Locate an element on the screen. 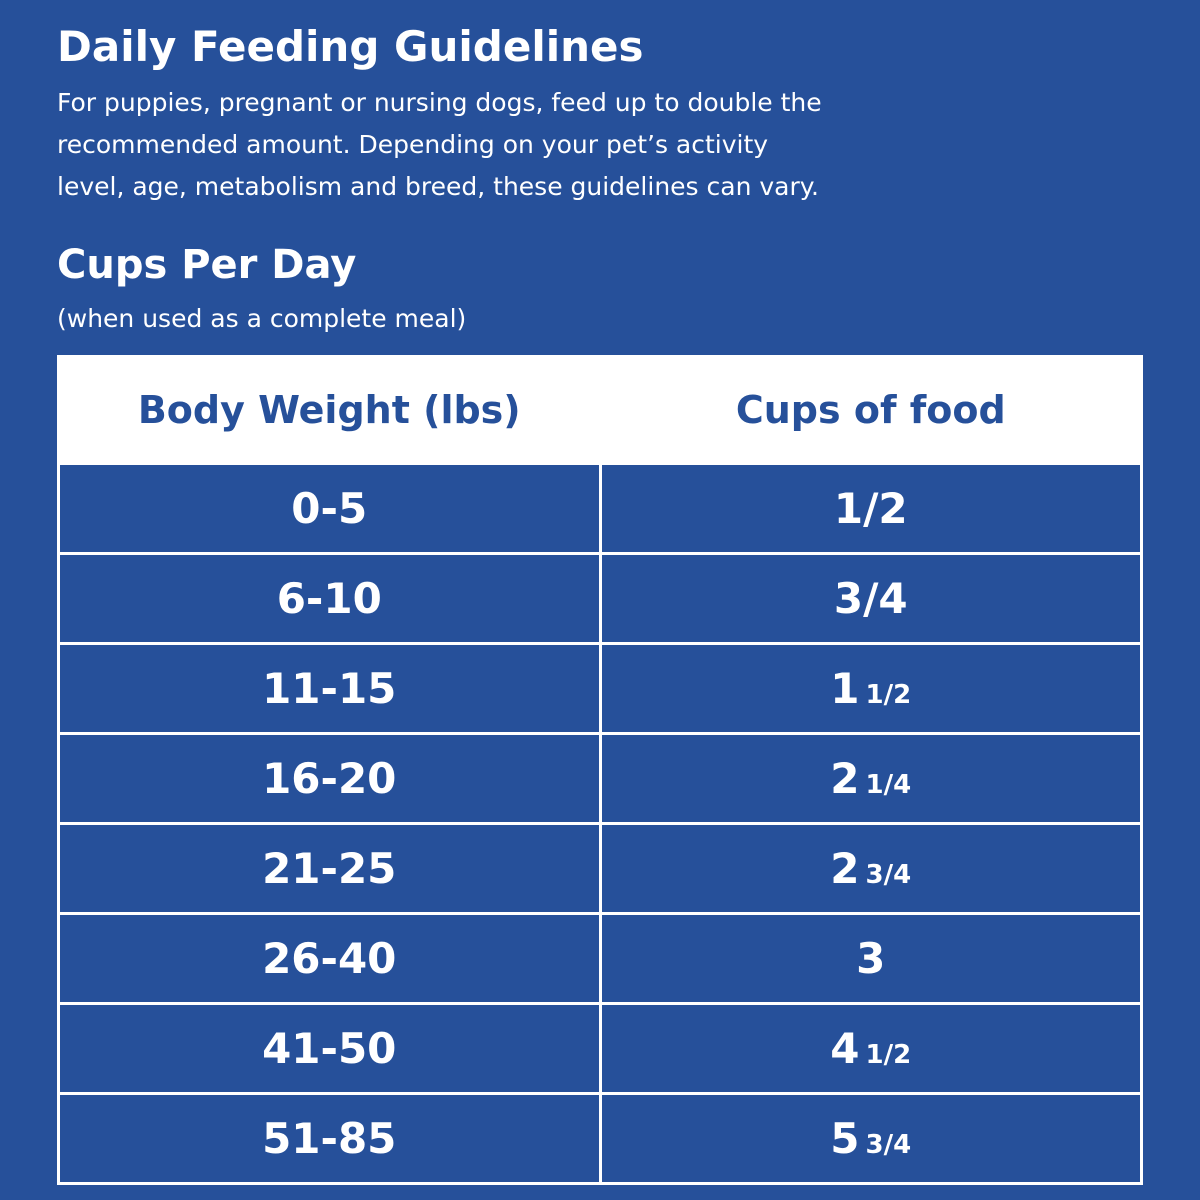  weight-cell: 21-25 is located at coordinates (329, 868).